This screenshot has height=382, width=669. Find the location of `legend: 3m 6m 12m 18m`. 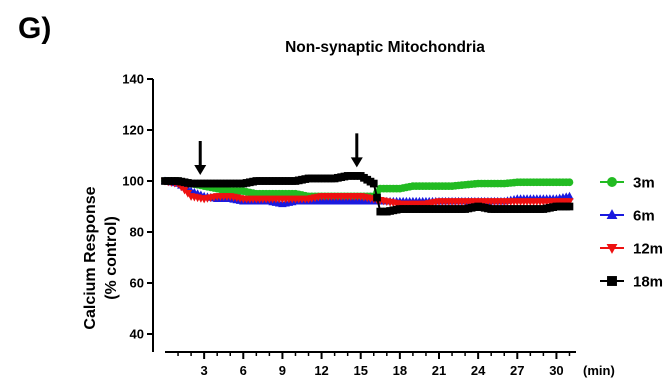

legend: 3m 6m 12m 18m is located at coordinates (631, 233).